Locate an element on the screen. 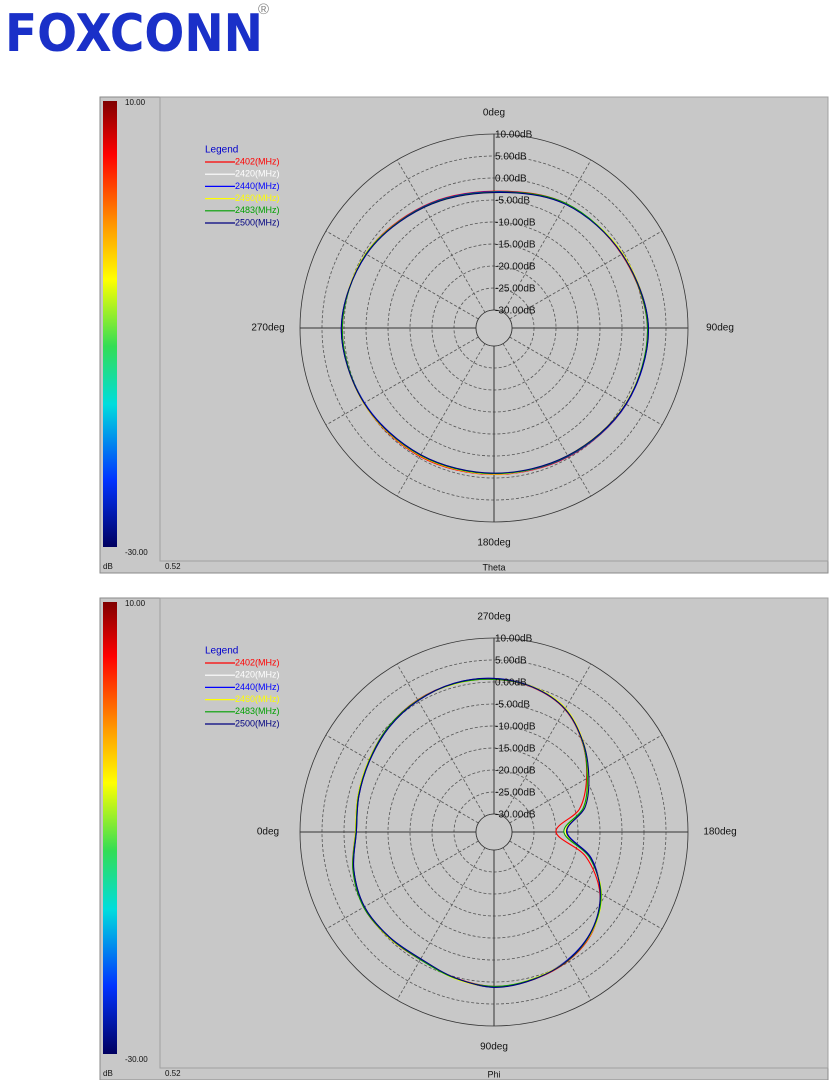  registered-mark: ® is located at coordinates (263, 9).